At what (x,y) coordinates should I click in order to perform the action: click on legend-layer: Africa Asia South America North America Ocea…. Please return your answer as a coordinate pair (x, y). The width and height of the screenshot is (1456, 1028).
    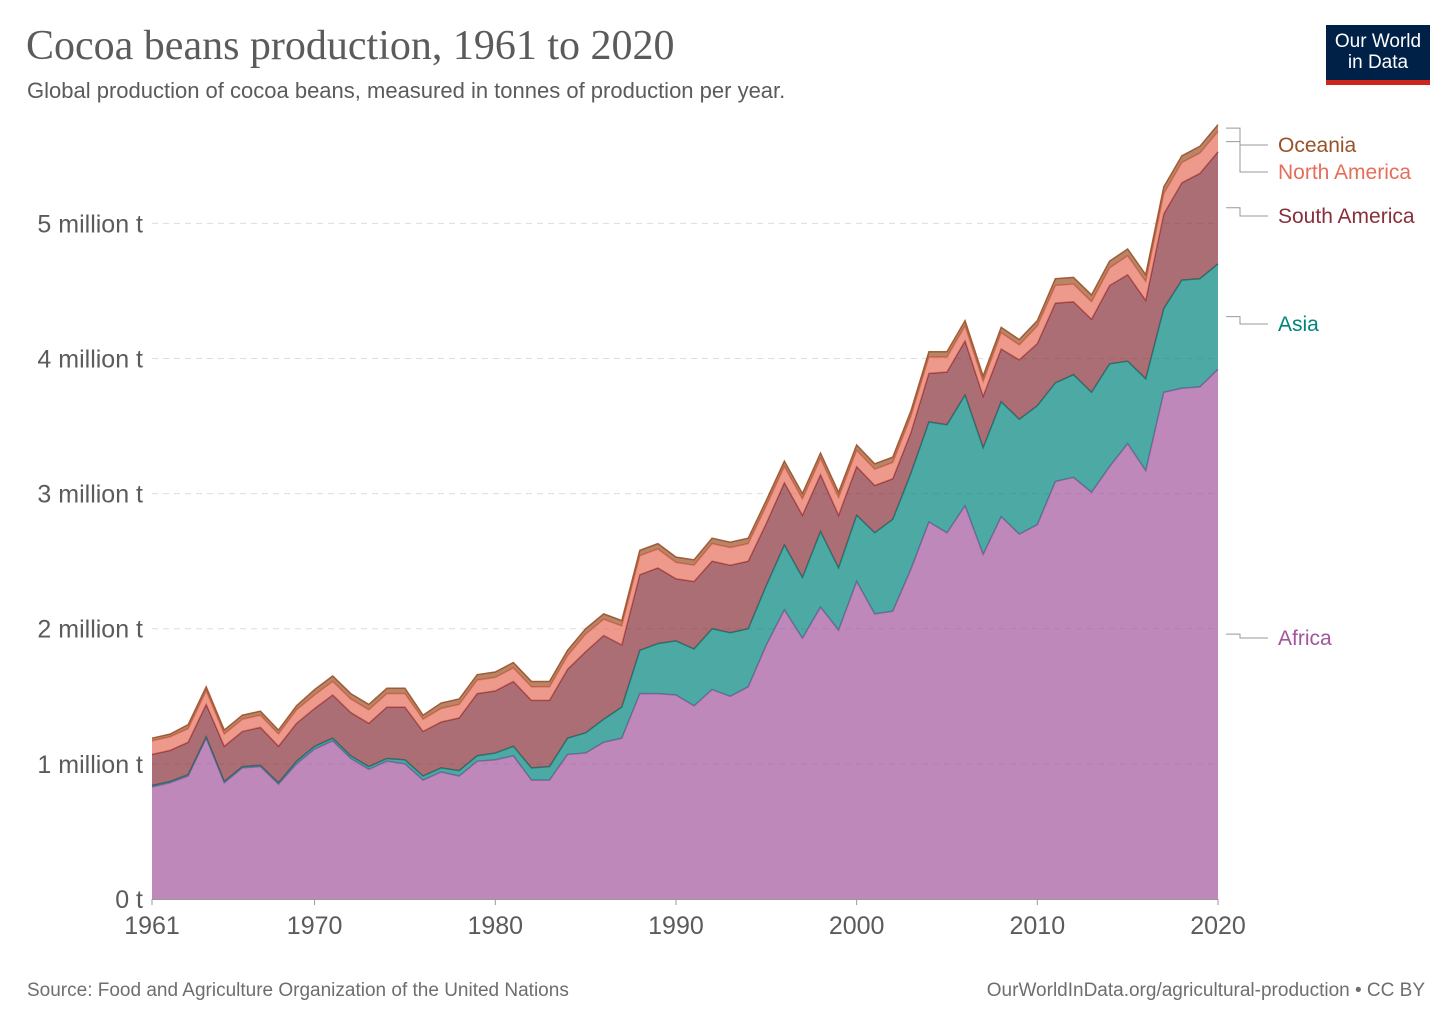
    Looking at the image, I should click on (1320, 388).